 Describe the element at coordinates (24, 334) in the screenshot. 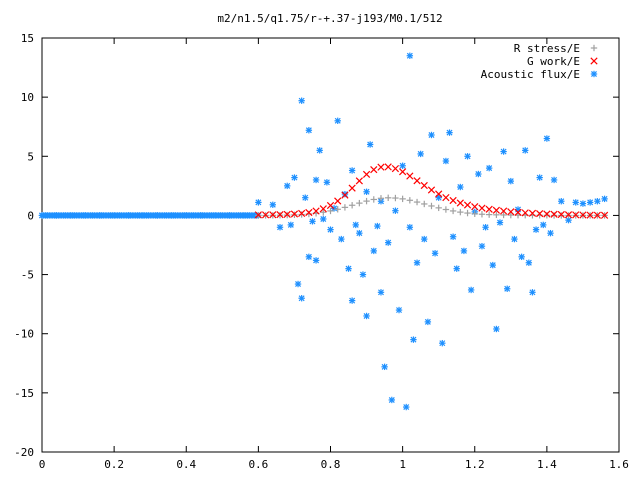

I see `y-tick-label: -10` at that location.